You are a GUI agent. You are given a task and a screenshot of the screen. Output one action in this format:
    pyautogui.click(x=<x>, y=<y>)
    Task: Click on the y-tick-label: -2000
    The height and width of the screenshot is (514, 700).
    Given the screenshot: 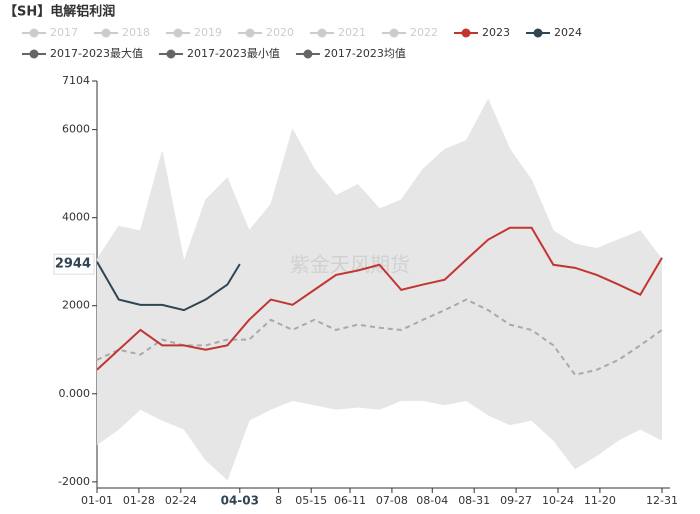 What is the action you would take?
    pyautogui.click(x=74, y=481)
    